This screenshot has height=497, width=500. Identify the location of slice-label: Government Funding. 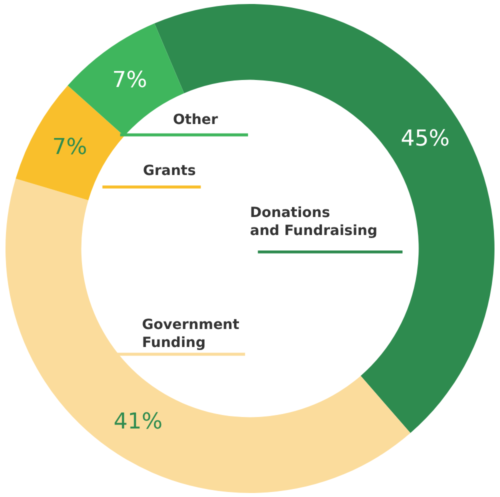
(191, 334).